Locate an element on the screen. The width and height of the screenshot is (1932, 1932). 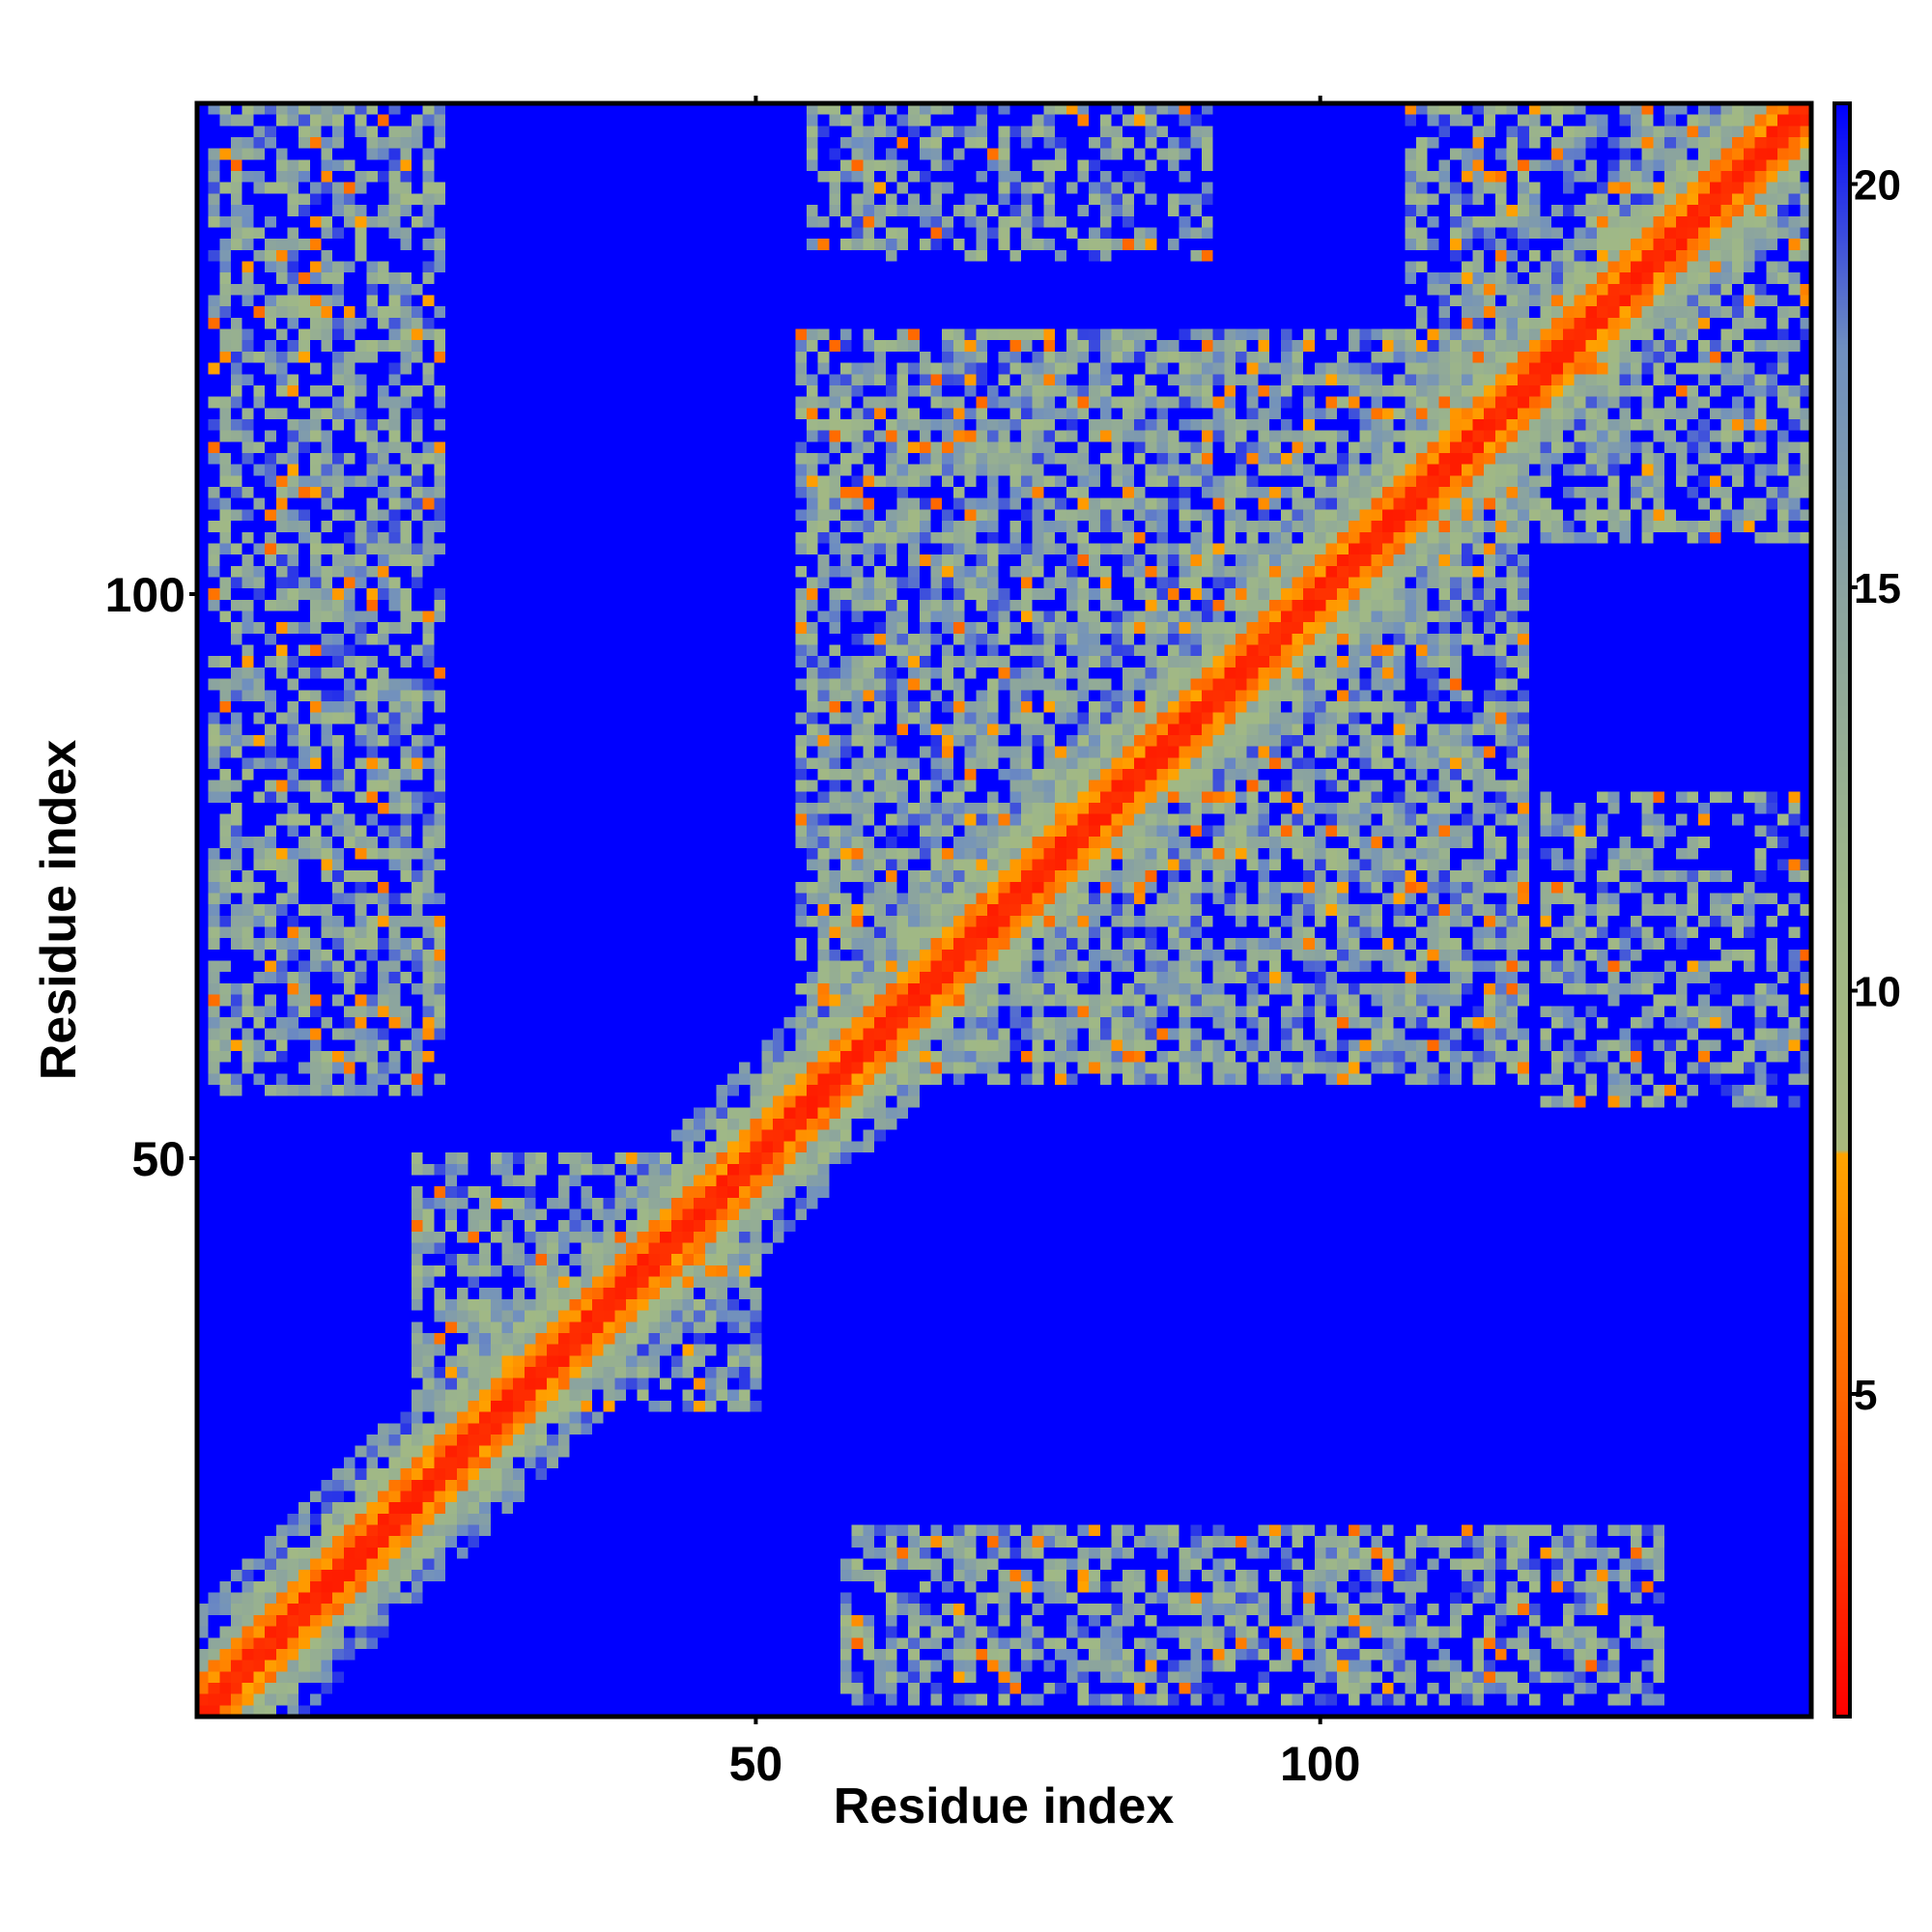
x-tick-label: 50 is located at coordinates (756, 1764).